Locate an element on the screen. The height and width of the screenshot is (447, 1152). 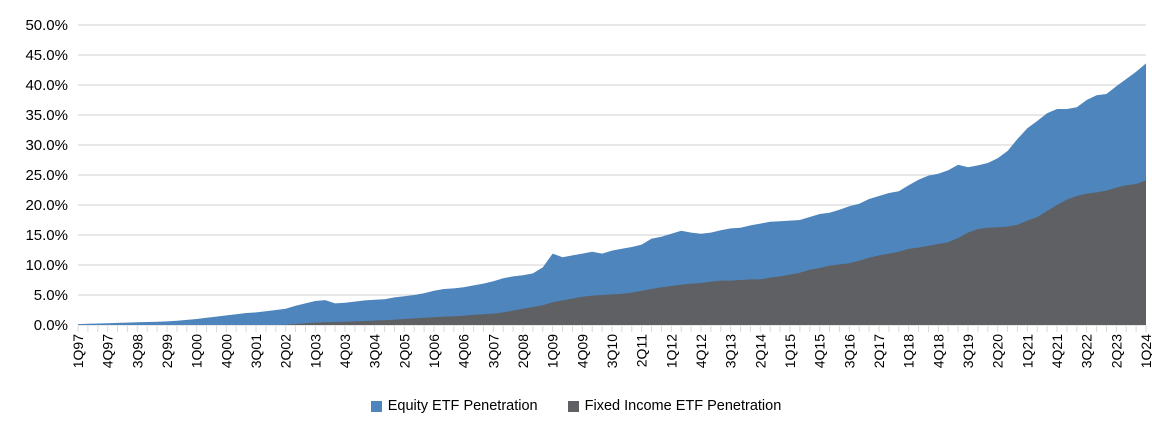
x-tick-label: 1Q03 is located at coordinates (315, 351).